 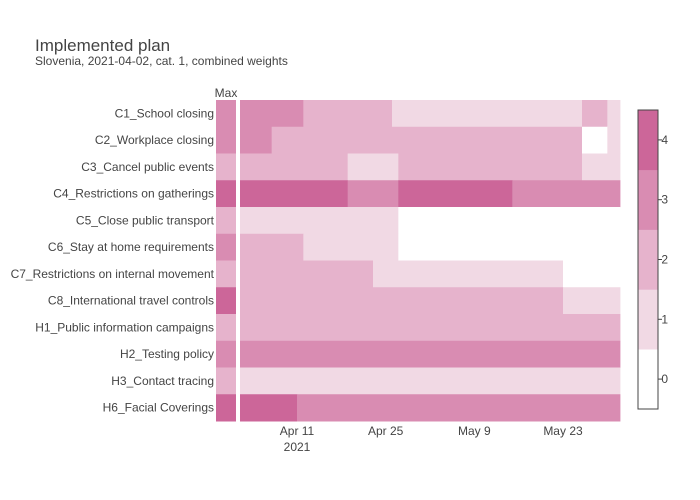 What do you see at coordinates (297, 447) in the screenshot?
I see `x-tick-year-label: 2021` at bounding box center [297, 447].